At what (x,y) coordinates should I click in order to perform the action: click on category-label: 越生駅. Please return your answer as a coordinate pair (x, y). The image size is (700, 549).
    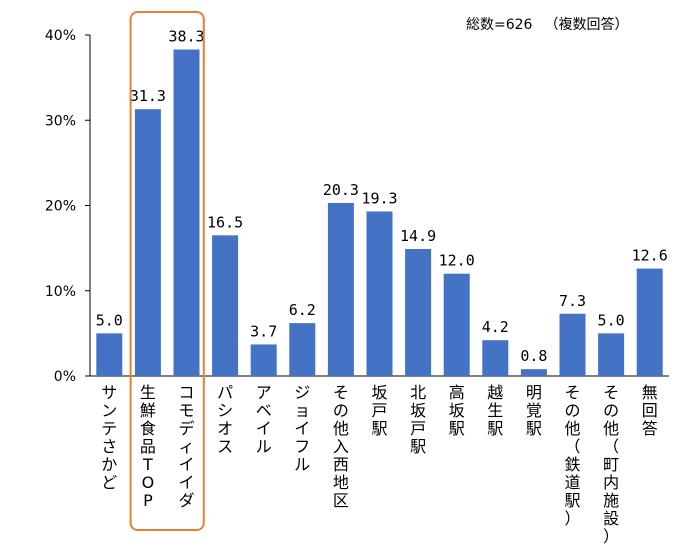
    Looking at the image, I should click on (495, 410).